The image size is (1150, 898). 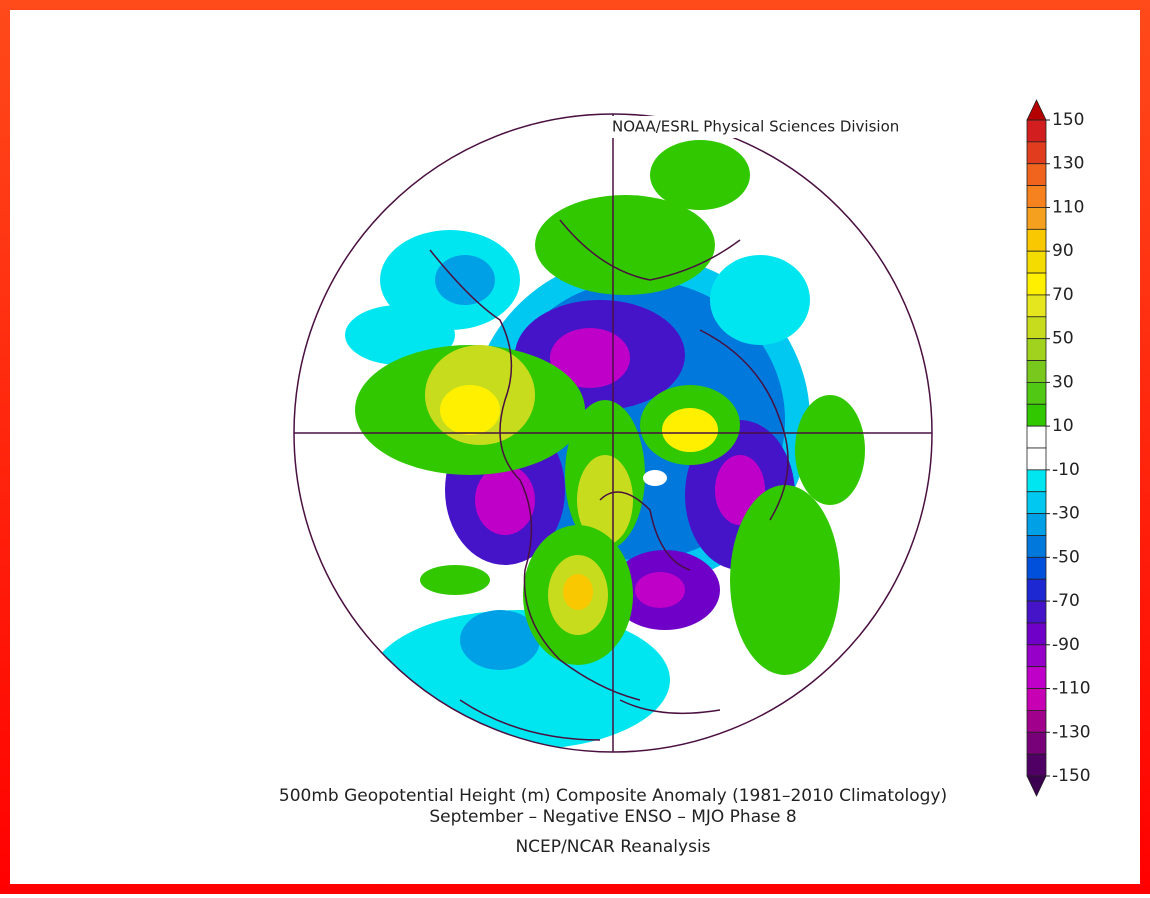 What do you see at coordinates (1036, 110) in the screenshot?
I see `colorbar-over` at bounding box center [1036, 110].